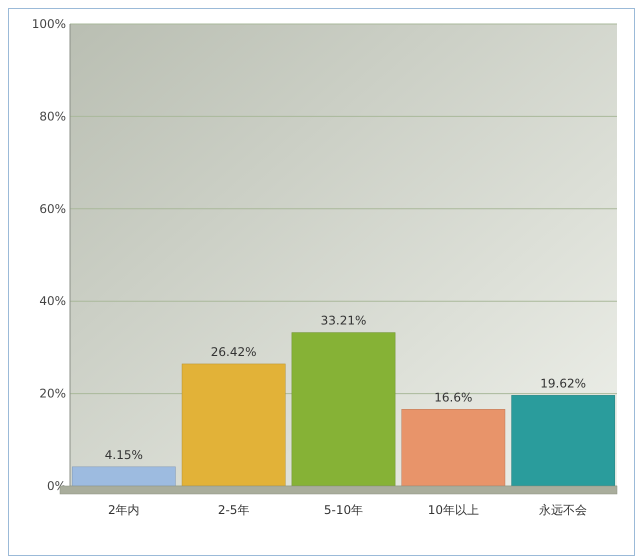 The width and height of the screenshot is (635, 556). Describe the element at coordinates (563, 510) in the screenshot. I see `x-tick-label: 永远不会` at that location.